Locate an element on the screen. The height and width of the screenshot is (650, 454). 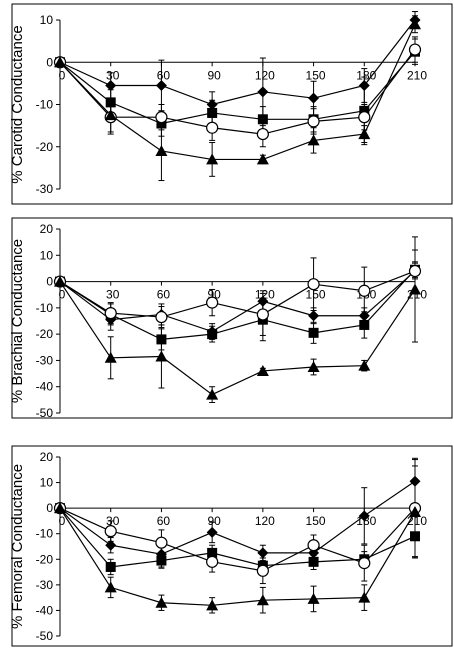
y-axis-label: % Carotid Conductance is located at coordinates (17, 104).